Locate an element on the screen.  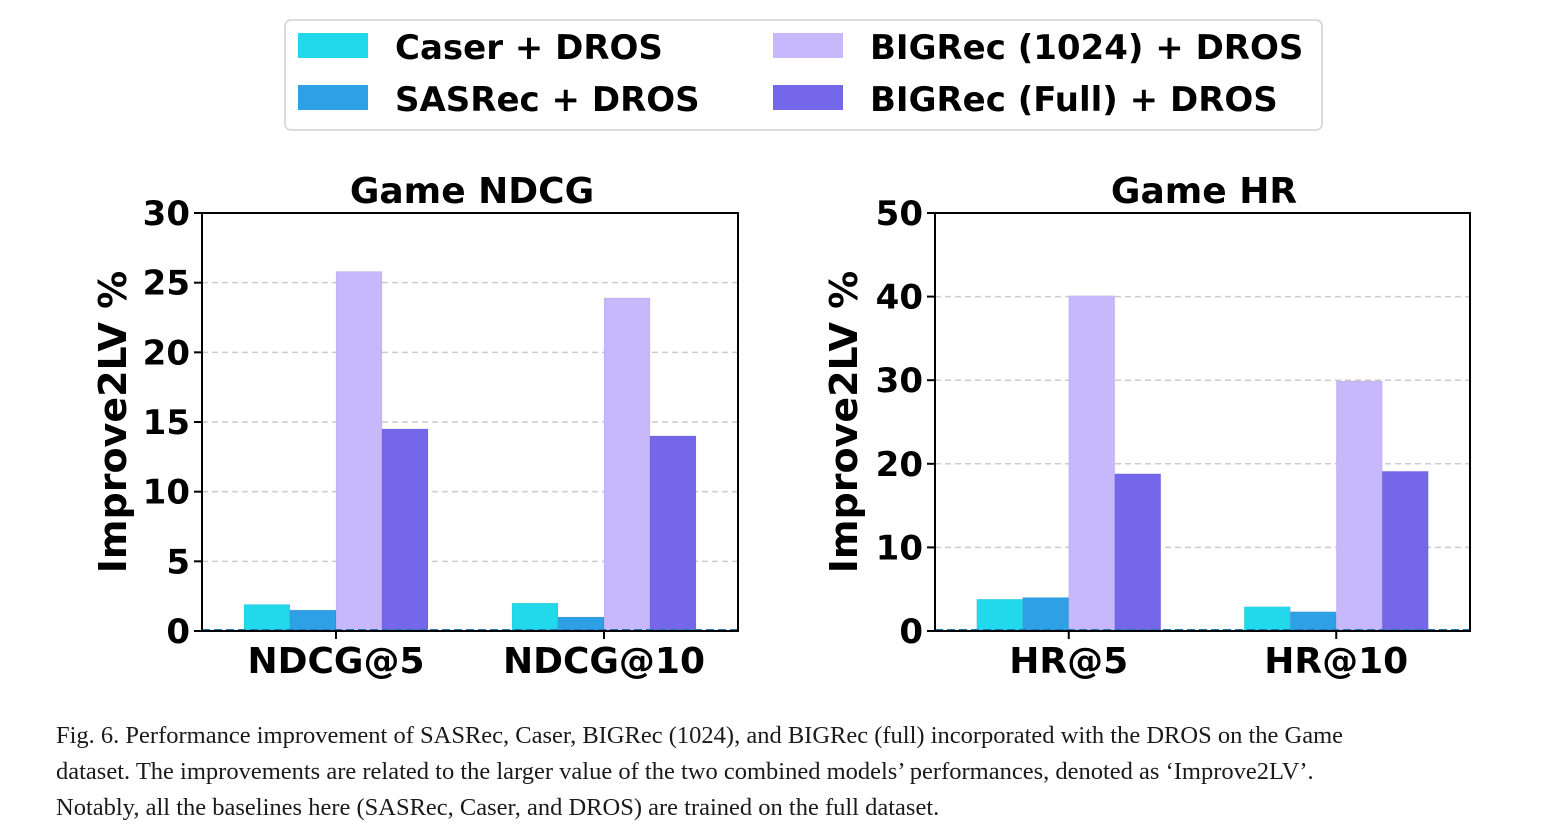
legend-swatch-bigrec-1024-dros is located at coordinates (808, 45).